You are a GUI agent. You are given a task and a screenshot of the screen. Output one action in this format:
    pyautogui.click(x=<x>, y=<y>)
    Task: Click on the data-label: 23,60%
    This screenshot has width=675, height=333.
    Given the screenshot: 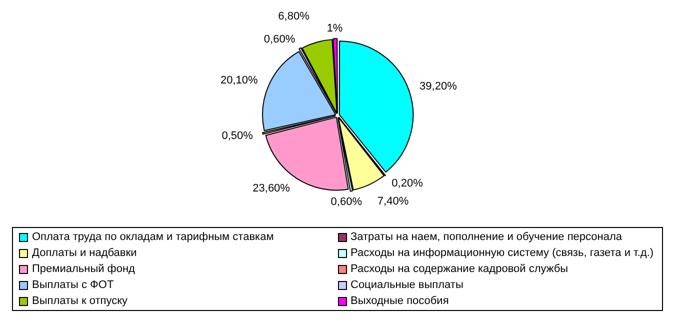 What is the action you would take?
    pyautogui.click(x=271, y=188)
    